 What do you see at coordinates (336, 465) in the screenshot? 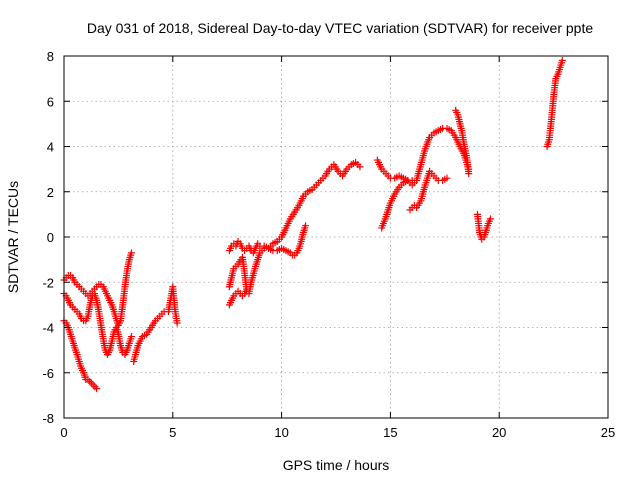
I see `x-axis-label: GPS time / hours` at bounding box center [336, 465].